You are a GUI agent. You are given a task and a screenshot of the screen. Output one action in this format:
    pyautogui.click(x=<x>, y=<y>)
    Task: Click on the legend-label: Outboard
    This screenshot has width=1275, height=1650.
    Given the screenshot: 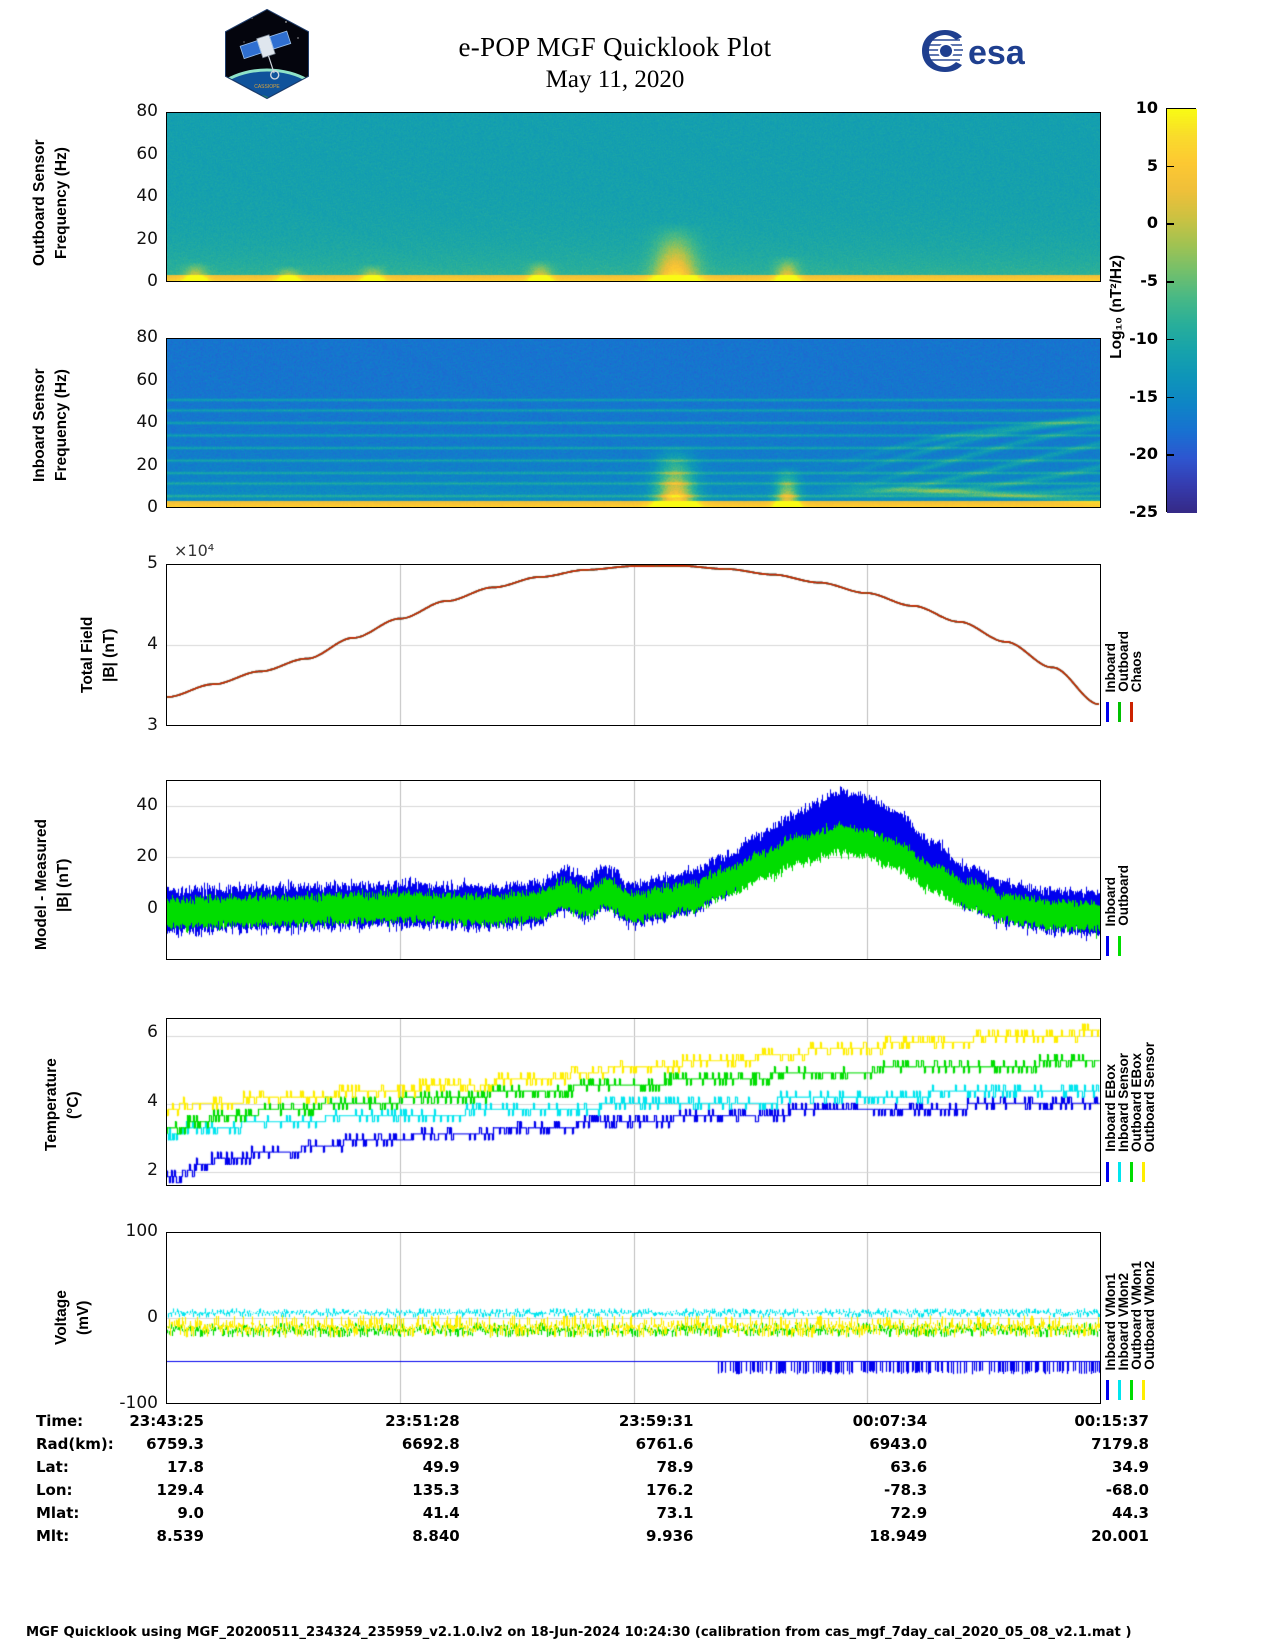 What is the action you would take?
    pyautogui.click(x=1123, y=895)
    